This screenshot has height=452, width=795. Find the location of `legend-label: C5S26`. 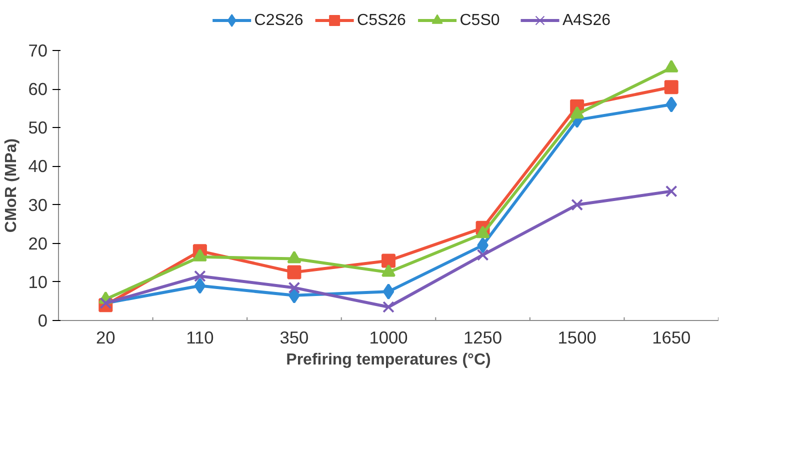

legend-label: C5S26 is located at coordinates (381, 20).